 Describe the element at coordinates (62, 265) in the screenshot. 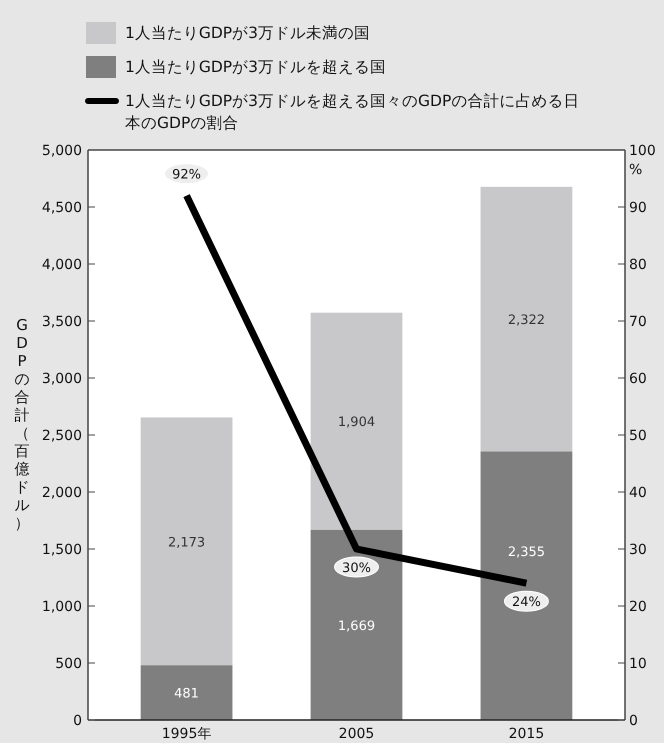

I see `y-tick-label: 4,000` at that location.